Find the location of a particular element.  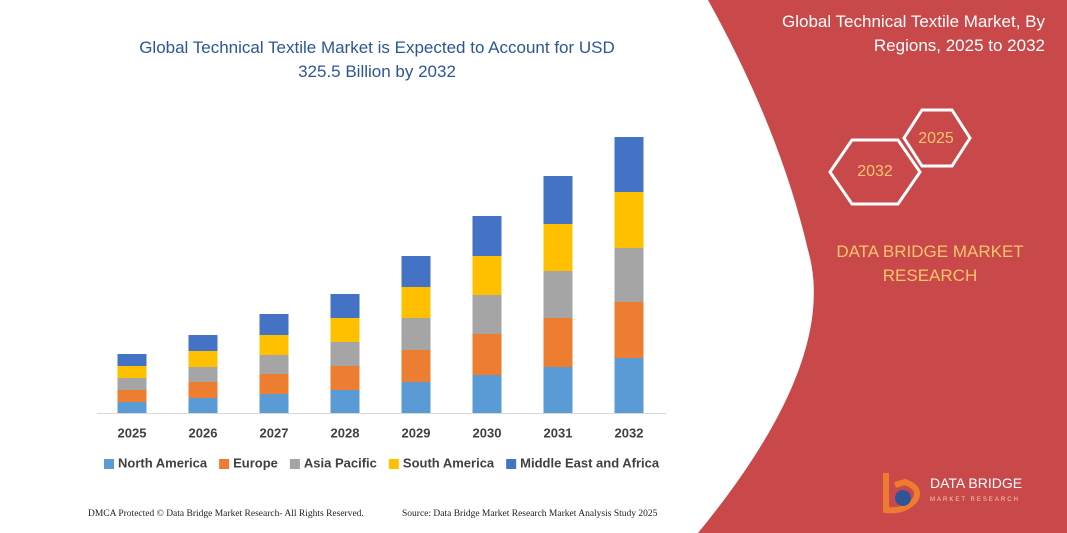

x-tick-label: 2028 is located at coordinates (345, 432).